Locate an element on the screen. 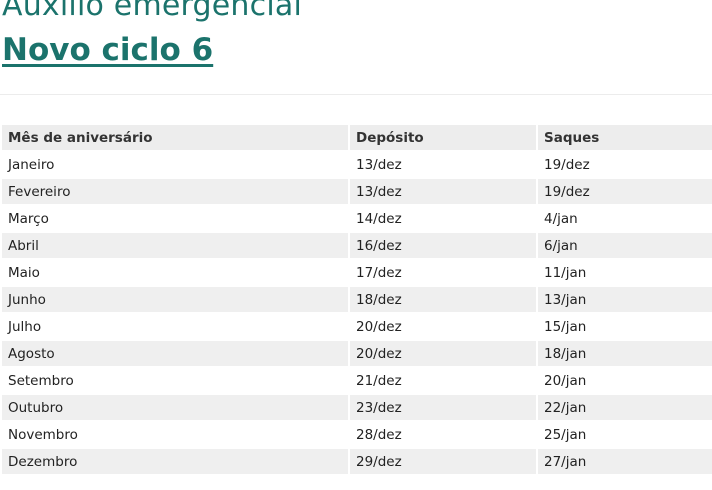 The height and width of the screenshot is (490, 712). withdrawal-cell: 27/jan is located at coordinates (625, 461).